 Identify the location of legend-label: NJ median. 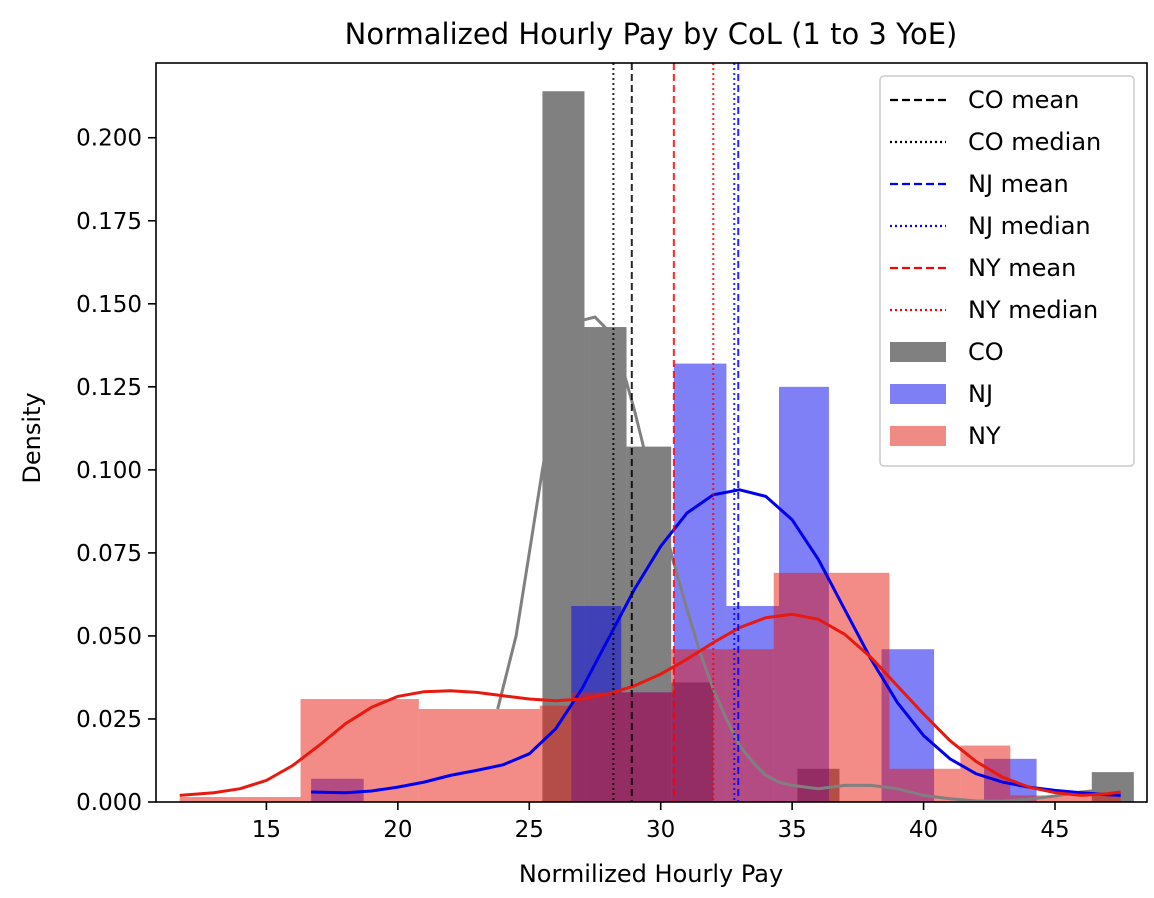
(1029, 226).